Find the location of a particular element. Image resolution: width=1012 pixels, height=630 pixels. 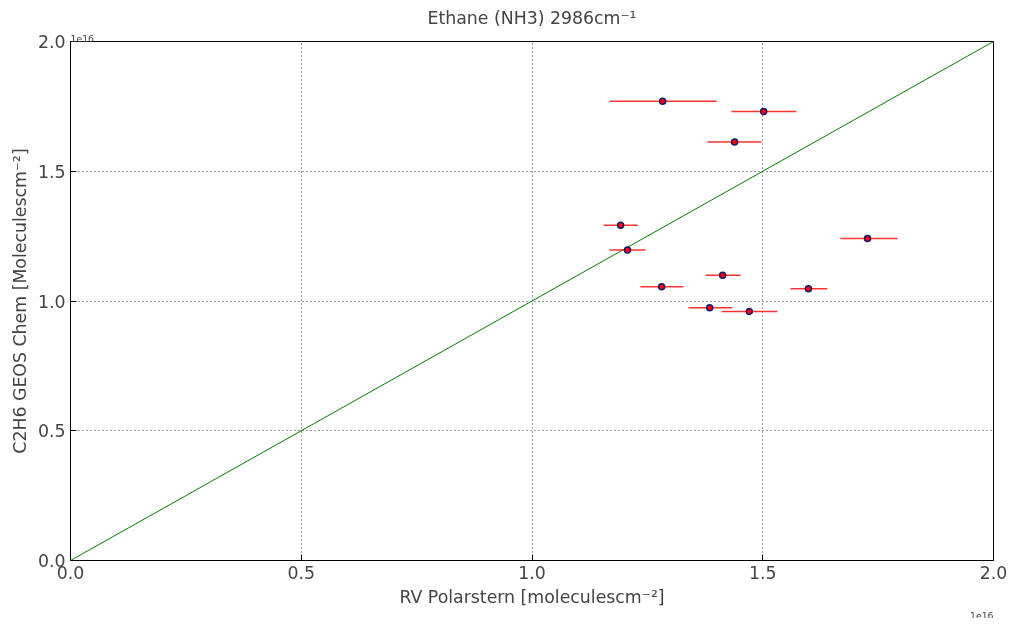

y-tick-label: 0.5 is located at coordinates (51, 431).